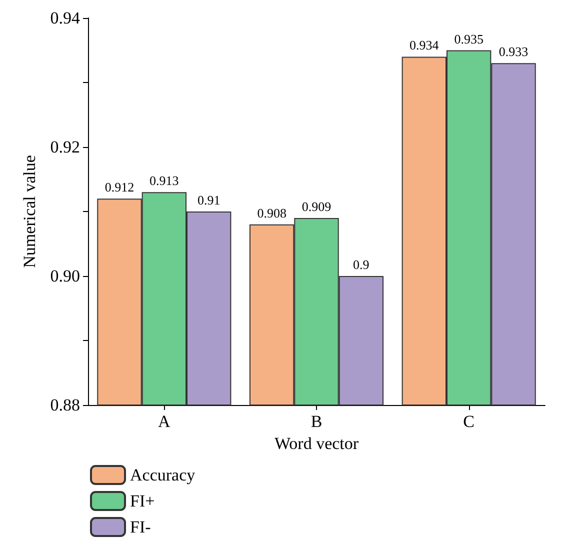 The width and height of the screenshot is (565, 550). I want to click on x-tick-label: A, so click(165, 421).